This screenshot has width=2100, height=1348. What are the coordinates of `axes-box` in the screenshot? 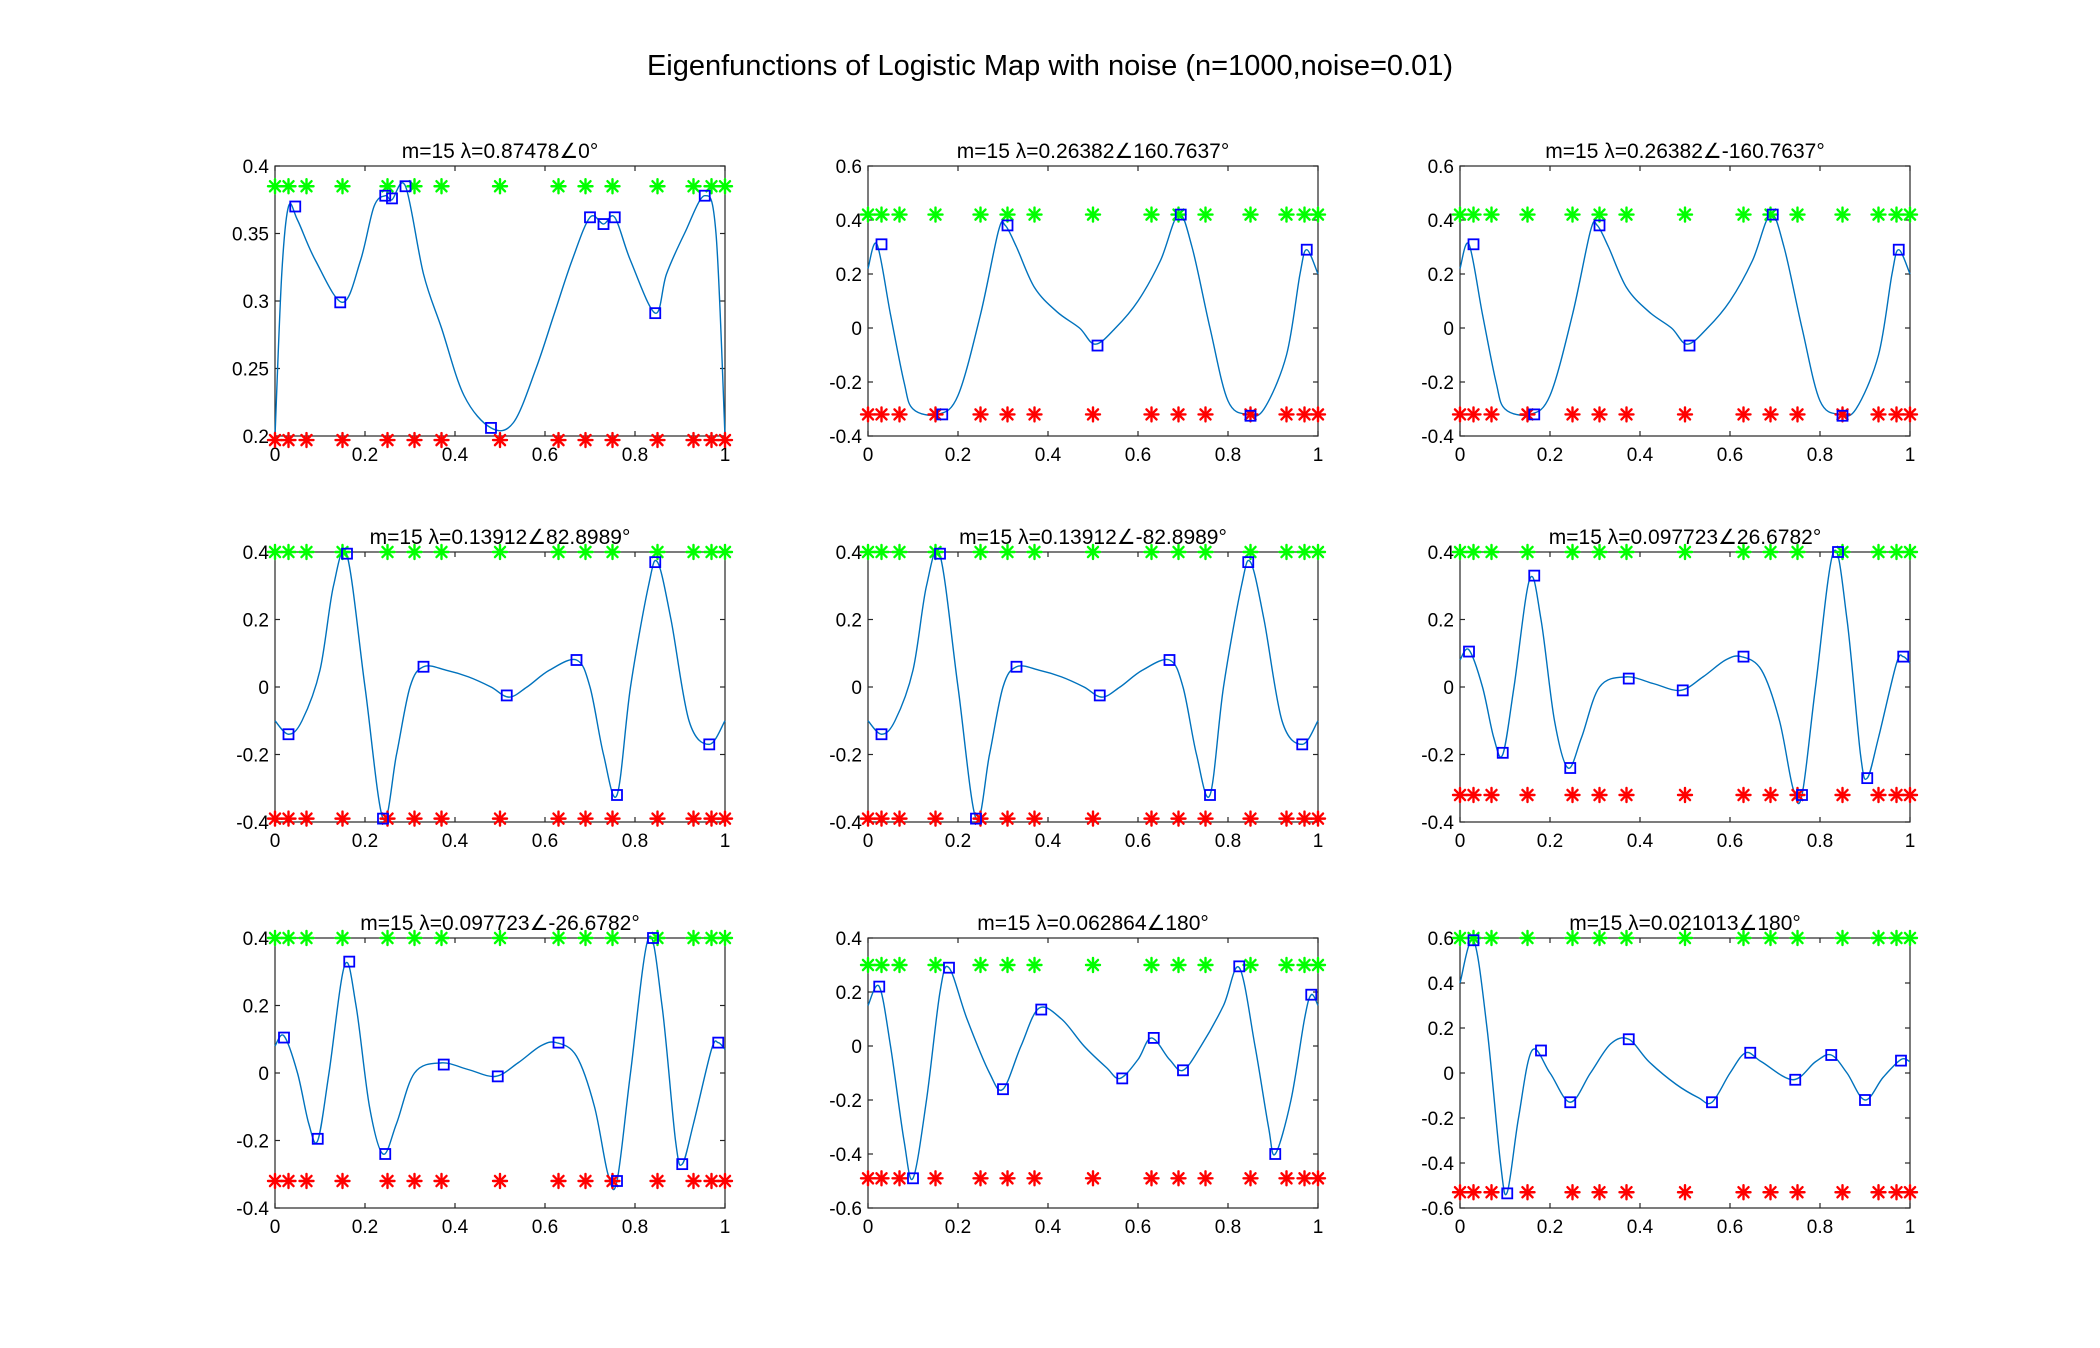 It's located at (500, 1073).